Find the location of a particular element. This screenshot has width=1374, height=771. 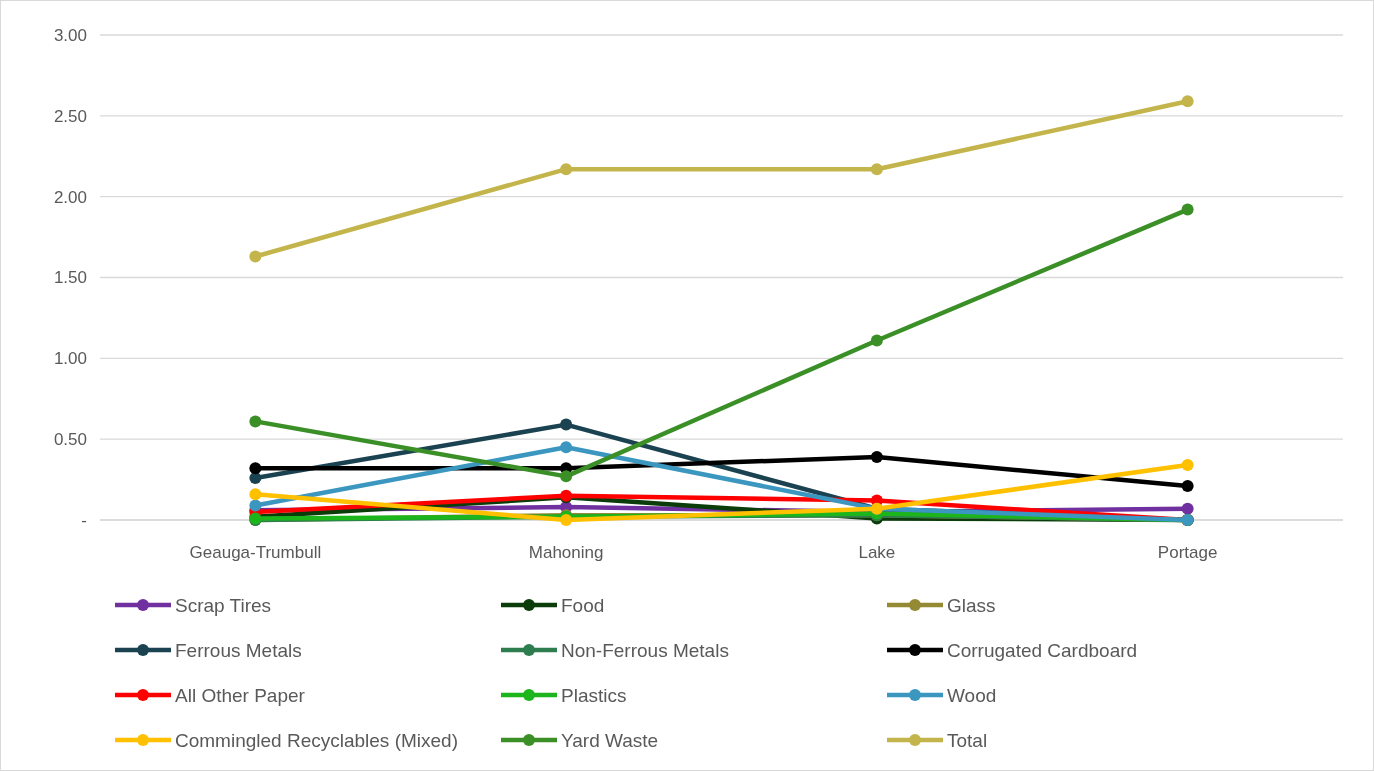

legend-label: Commingled Recyclables (Mixed) is located at coordinates (316, 740).